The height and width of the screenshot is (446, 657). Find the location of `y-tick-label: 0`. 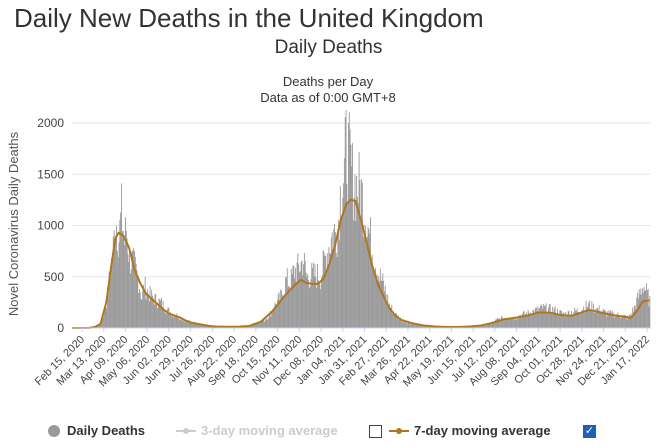

y-tick-label: 0 is located at coordinates (60, 328).